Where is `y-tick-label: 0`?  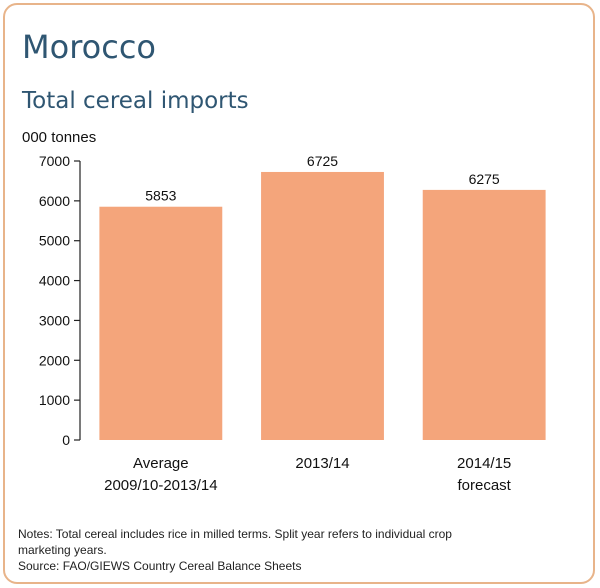 y-tick-label: 0 is located at coordinates (66, 440).